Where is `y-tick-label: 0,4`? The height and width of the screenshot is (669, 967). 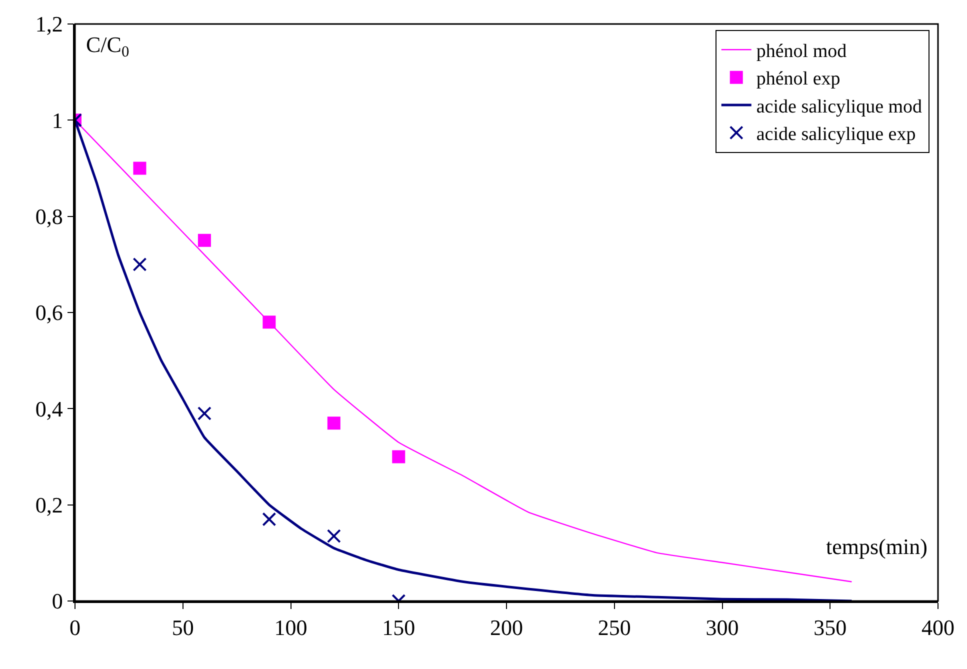 y-tick-label: 0,4 is located at coordinates (49, 409).